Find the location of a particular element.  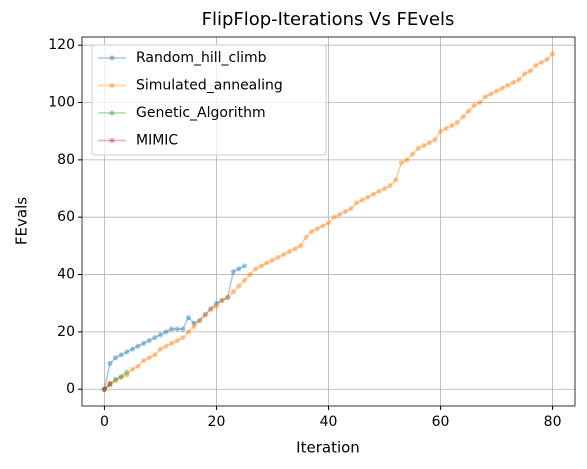

y-tick-label: 60 is located at coordinates (66, 217).